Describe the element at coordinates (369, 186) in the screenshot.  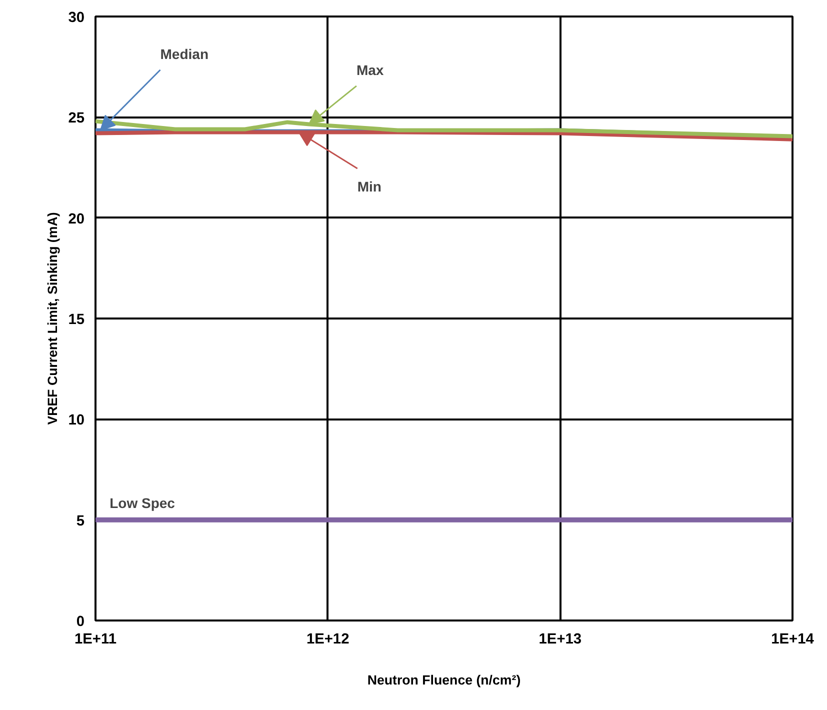
I see `text: Min` at that location.